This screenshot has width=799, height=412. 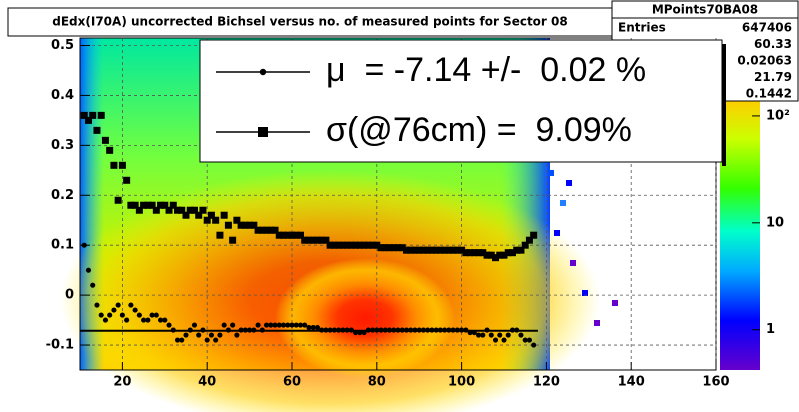 What do you see at coordinates (631, 382) in the screenshot?
I see `x-tick-label: 140` at bounding box center [631, 382].